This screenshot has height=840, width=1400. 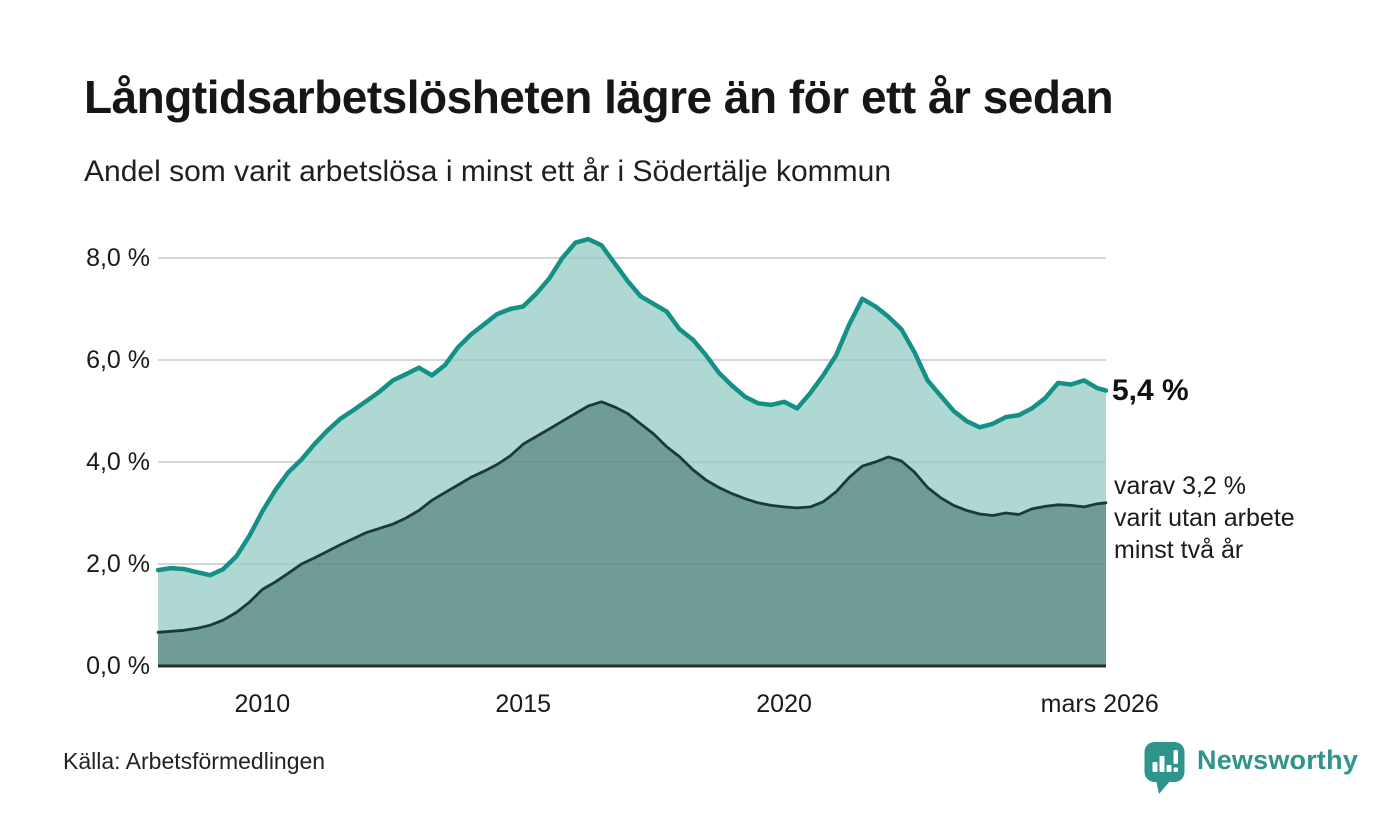 I want to click on secondary-value-line: varav 3,2 %, so click(x=1180, y=486).